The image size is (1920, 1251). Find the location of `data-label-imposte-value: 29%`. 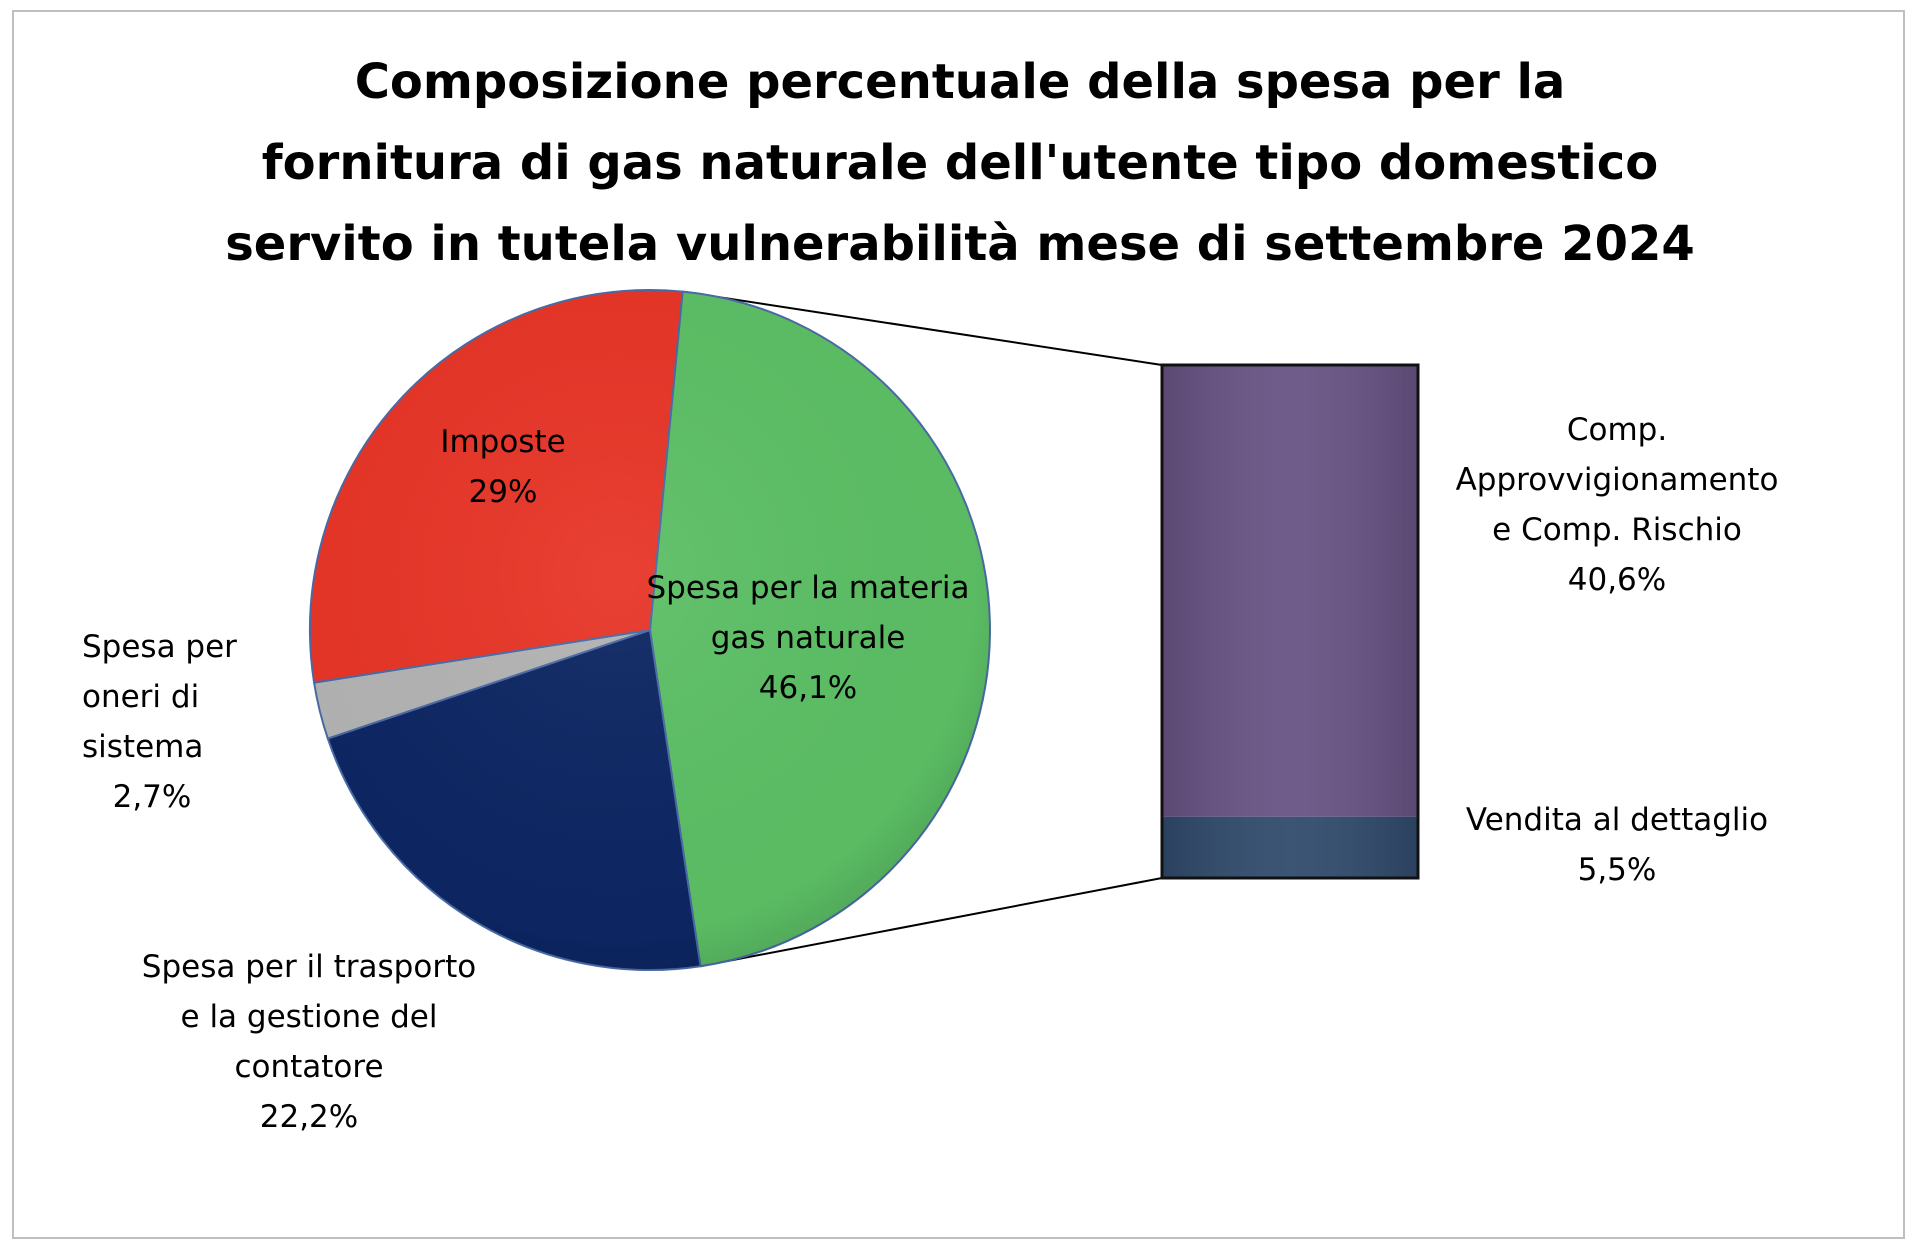

data-label-imposte-value: 29% is located at coordinates (503, 492).